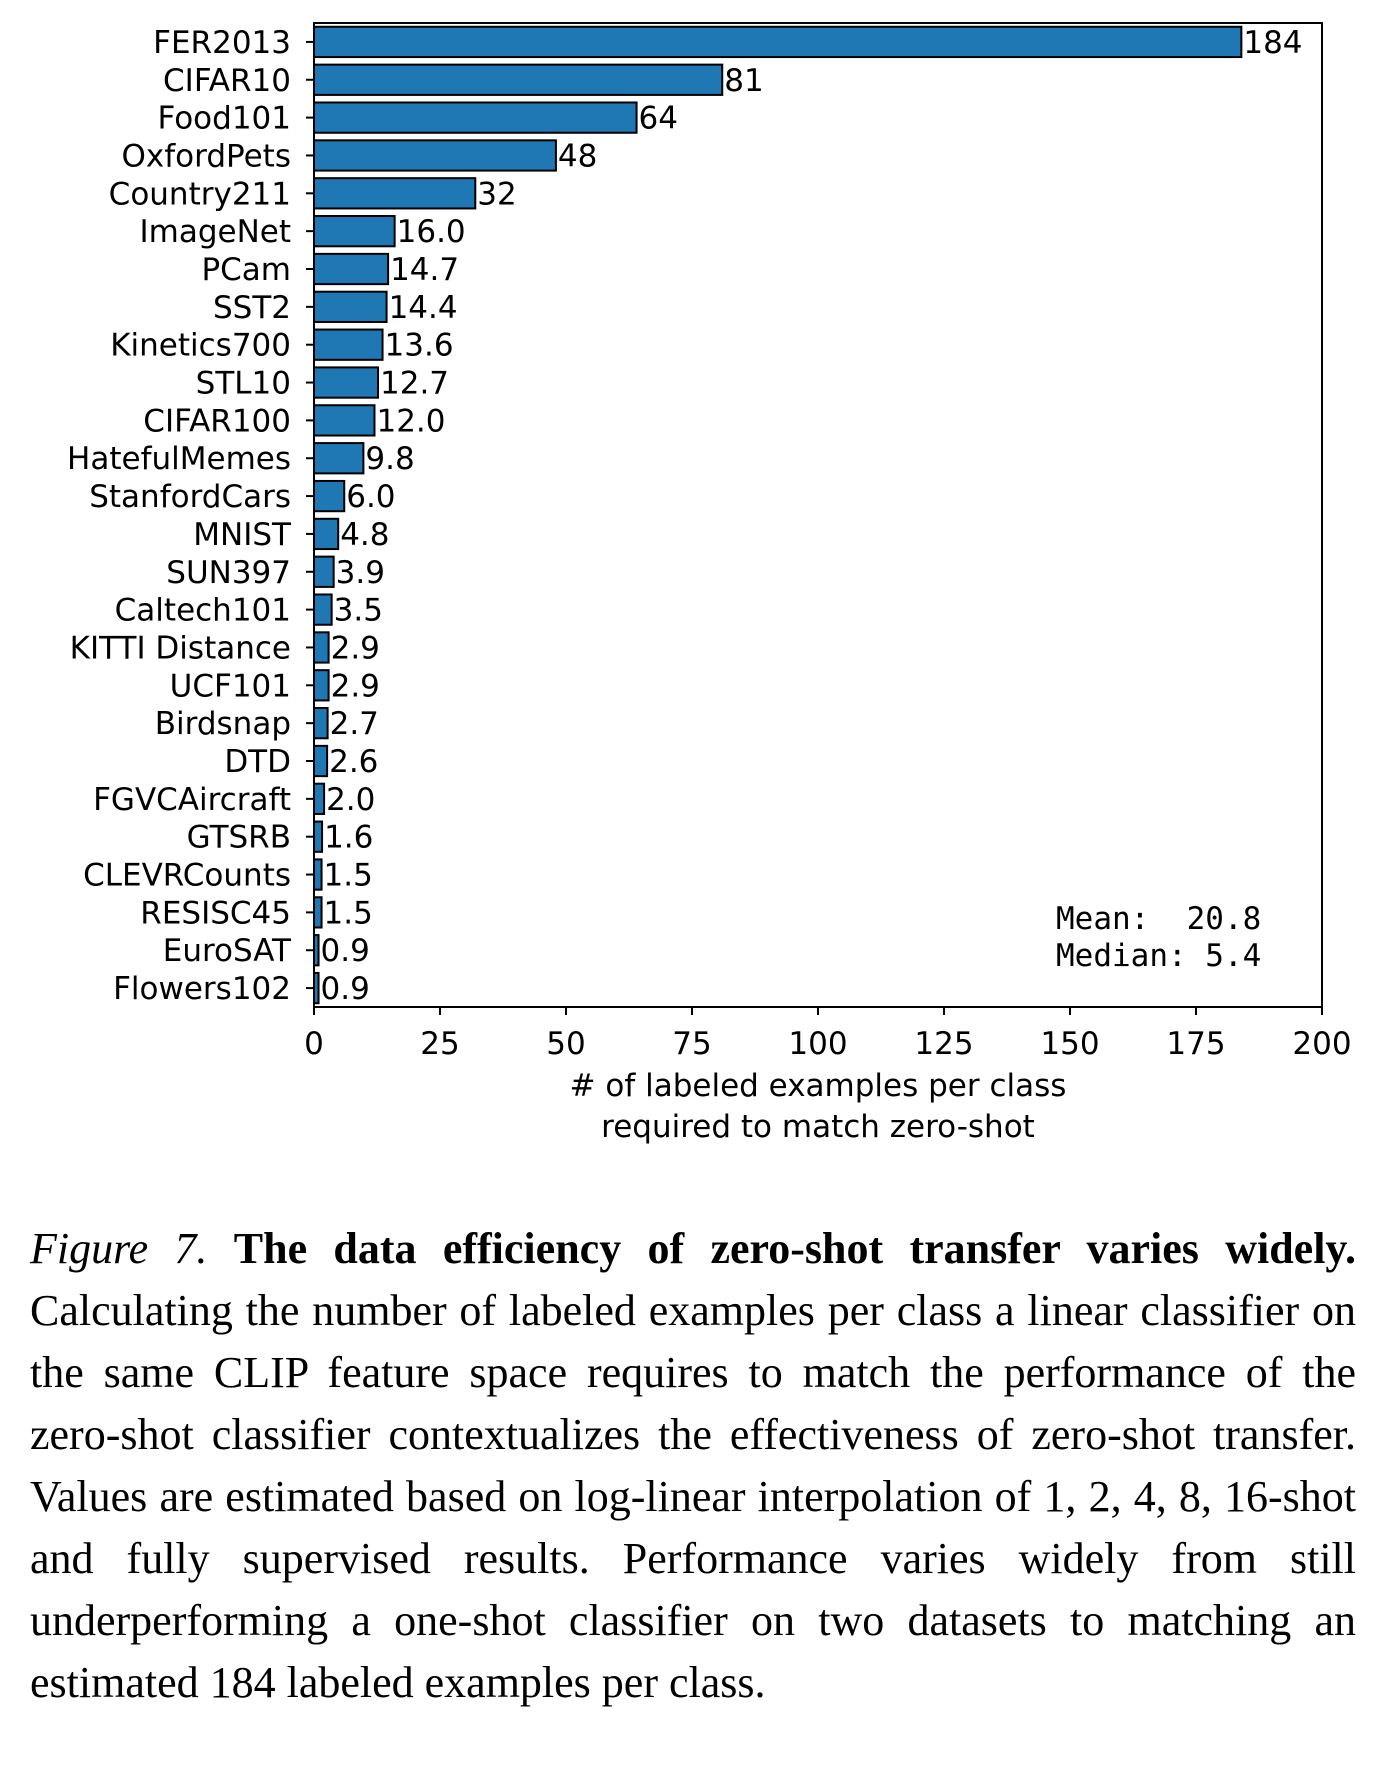 This screenshot has height=1766, width=1388. I want to click on bar-oxfordpets, so click(435, 155).